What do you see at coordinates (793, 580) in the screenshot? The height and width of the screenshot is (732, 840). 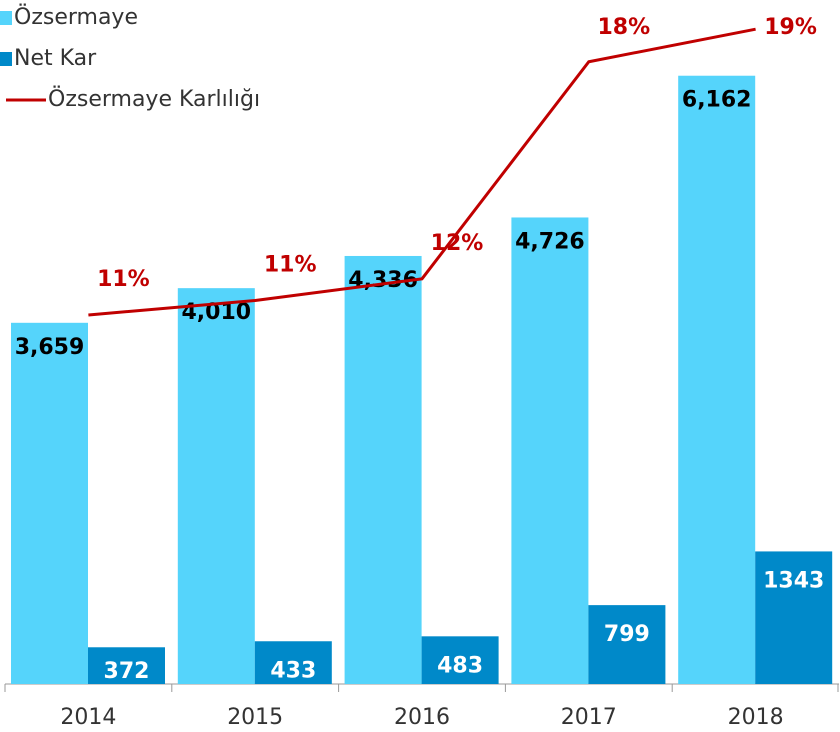 I see `data-label: 1343` at bounding box center [793, 580].